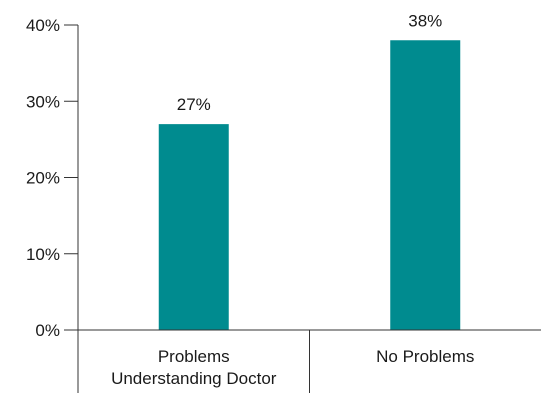 The height and width of the screenshot is (396, 541). What do you see at coordinates (43, 178) in the screenshot?
I see `y-tick-label: 20%` at bounding box center [43, 178].